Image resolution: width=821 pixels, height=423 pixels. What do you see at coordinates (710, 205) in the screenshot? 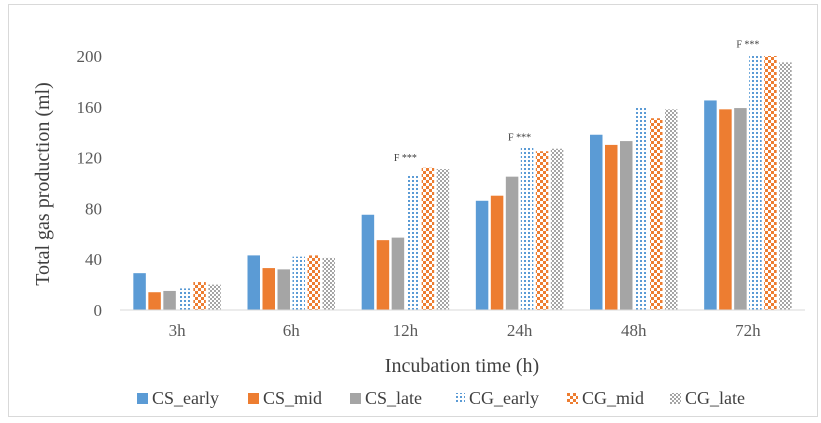
I see `bar-CS_early-72h` at bounding box center [710, 205].